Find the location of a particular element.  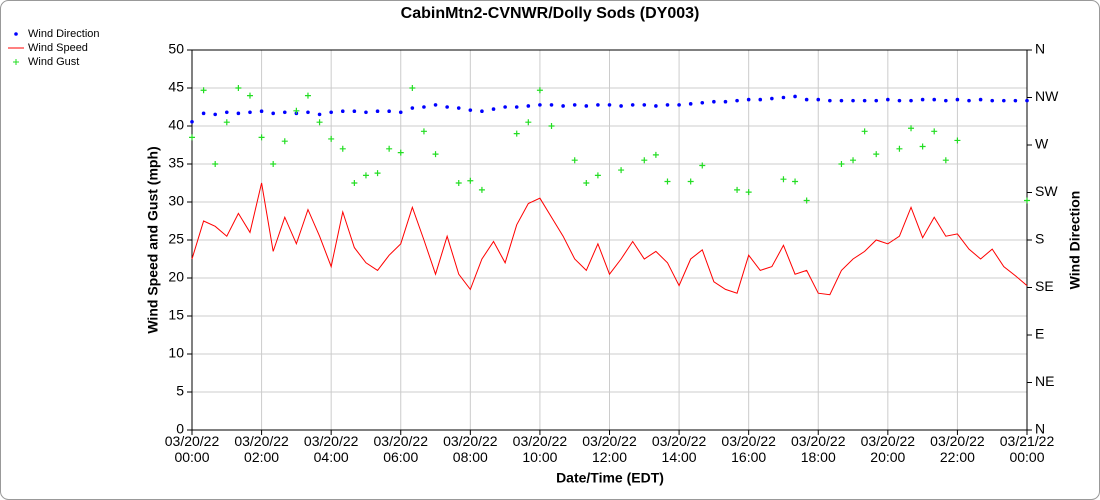

y-tick-label: 45 is located at coordinates (176, 87).